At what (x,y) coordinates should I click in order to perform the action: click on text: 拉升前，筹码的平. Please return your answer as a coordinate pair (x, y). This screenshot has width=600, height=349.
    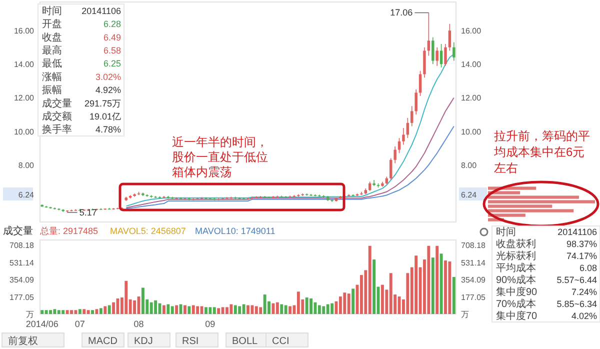
    Looking at the image, I should click on (542, 136).